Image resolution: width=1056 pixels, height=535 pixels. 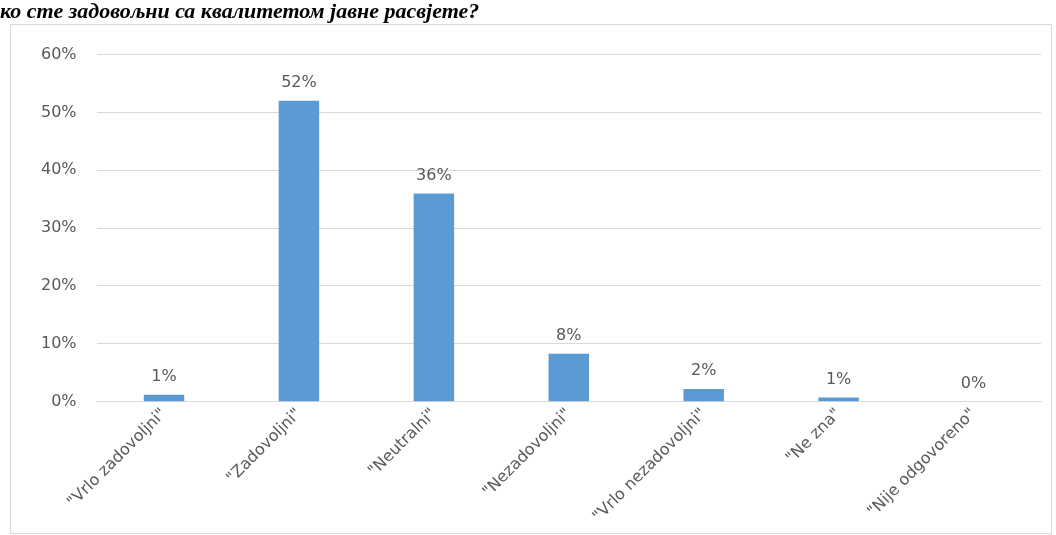 What do you see at coordinates (299, 82) in the screenshot?
I see `data-label: 52%` at bounding box center [299, 82].